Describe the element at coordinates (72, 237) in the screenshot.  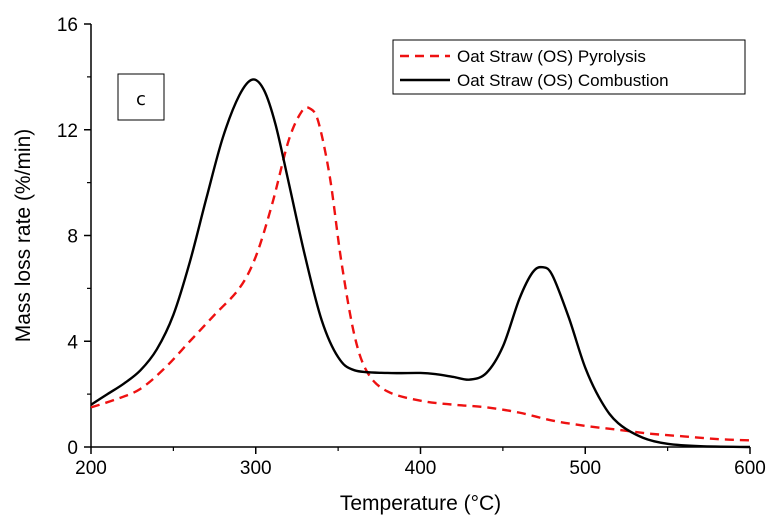
I see `y-tick-label: 8` at that location.